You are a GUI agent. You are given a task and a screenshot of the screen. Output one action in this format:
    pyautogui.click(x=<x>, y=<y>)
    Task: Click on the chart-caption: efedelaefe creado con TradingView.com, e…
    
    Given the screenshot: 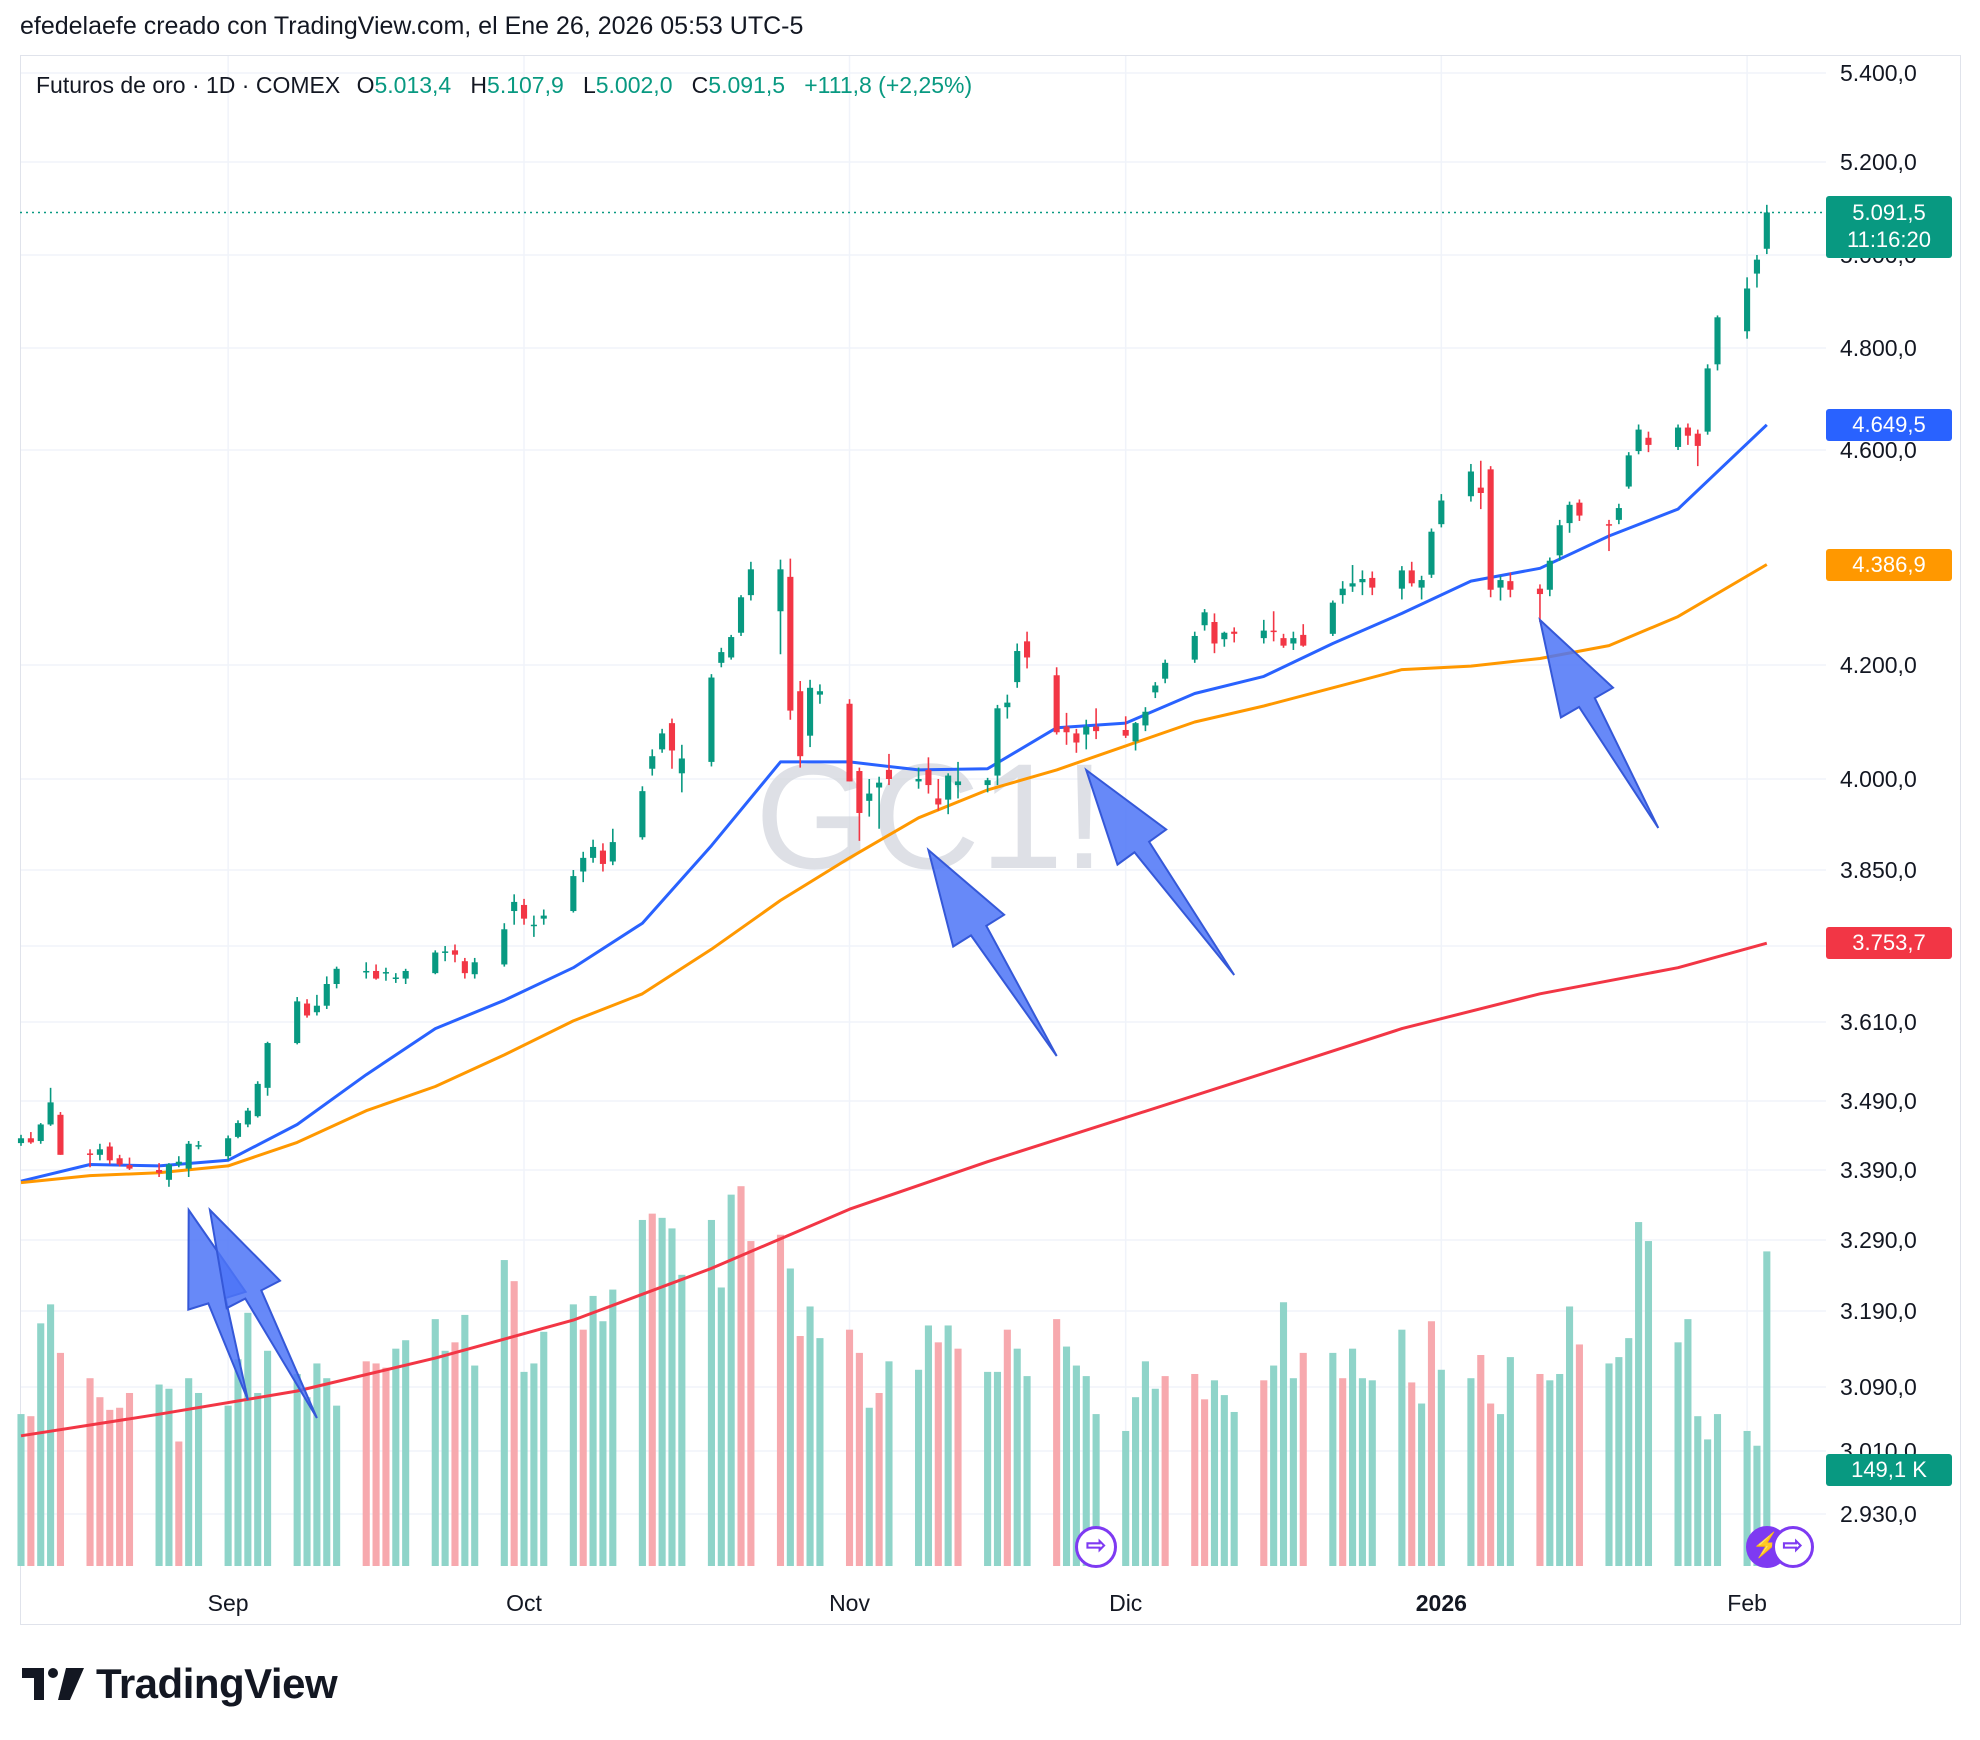 What is the action you would take?
    pyautogui.click(x=412, y=26)
    